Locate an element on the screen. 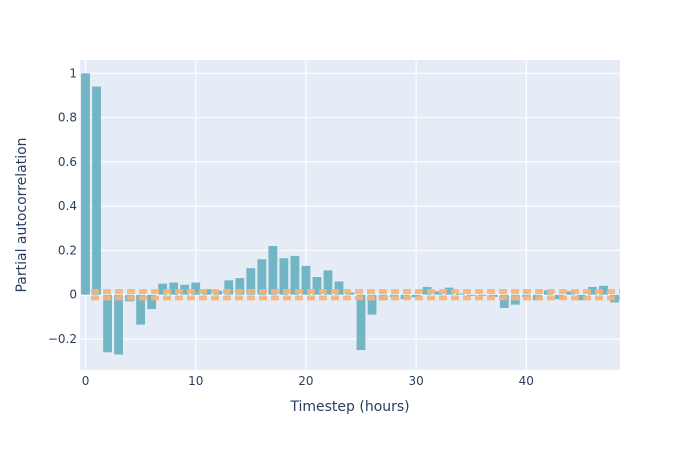 The image size is (700, 454). x-tick-label: 10 is located at coordinates (195, 381).